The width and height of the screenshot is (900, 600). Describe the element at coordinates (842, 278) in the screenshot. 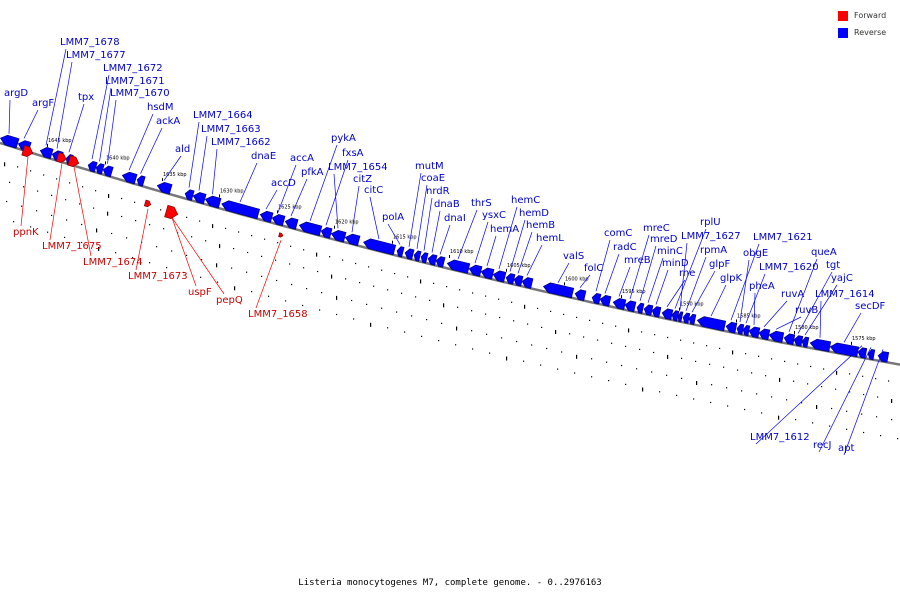

I see `gene-label-yajc: yajC` at that location.